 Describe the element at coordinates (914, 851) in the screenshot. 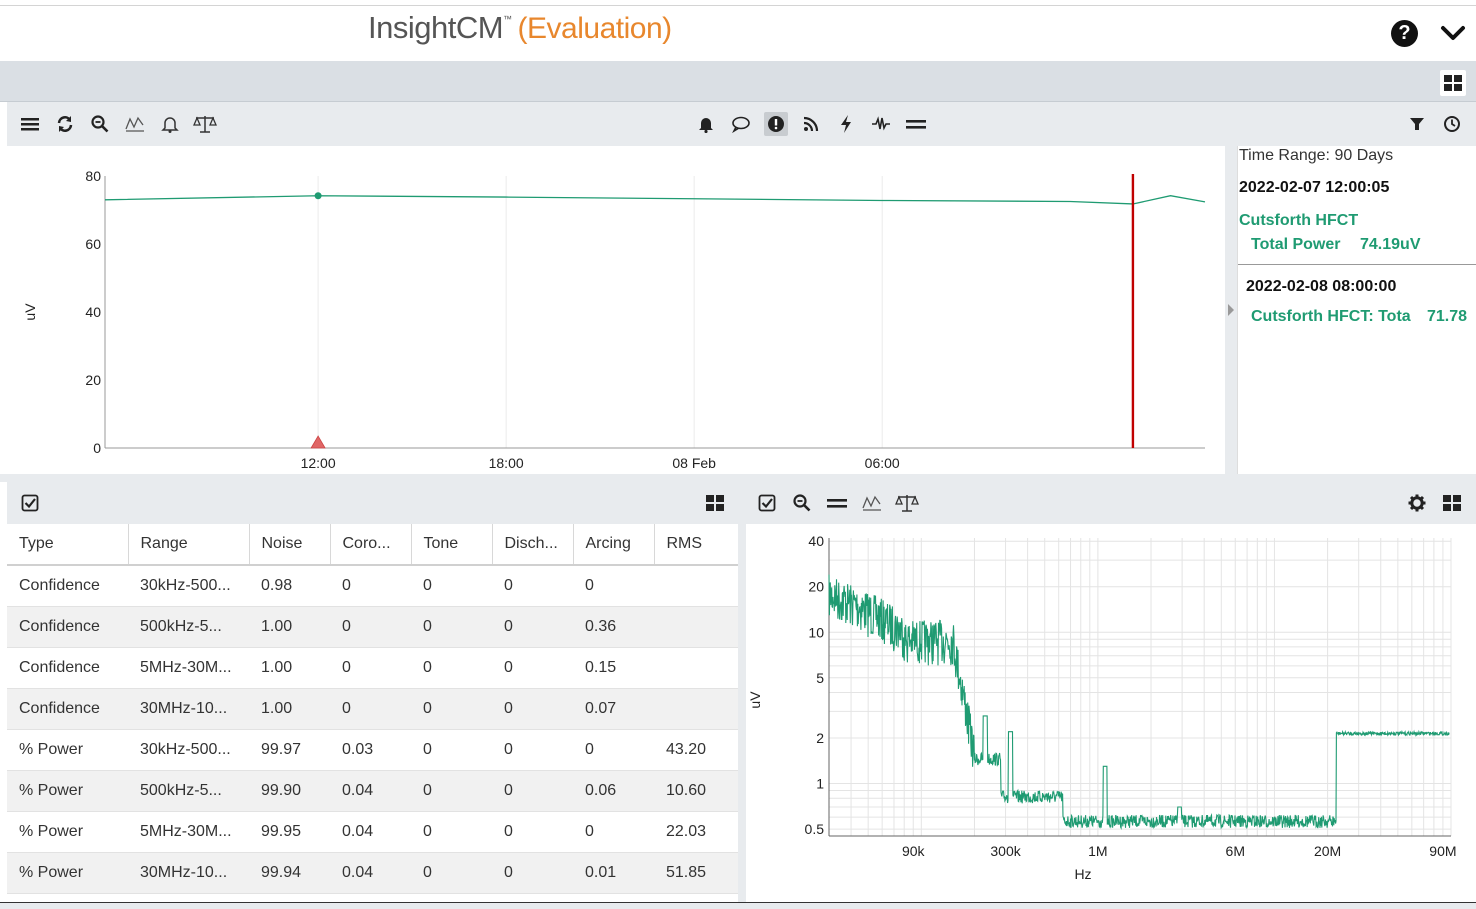

I see `x-tick-label: 90k` at that location.